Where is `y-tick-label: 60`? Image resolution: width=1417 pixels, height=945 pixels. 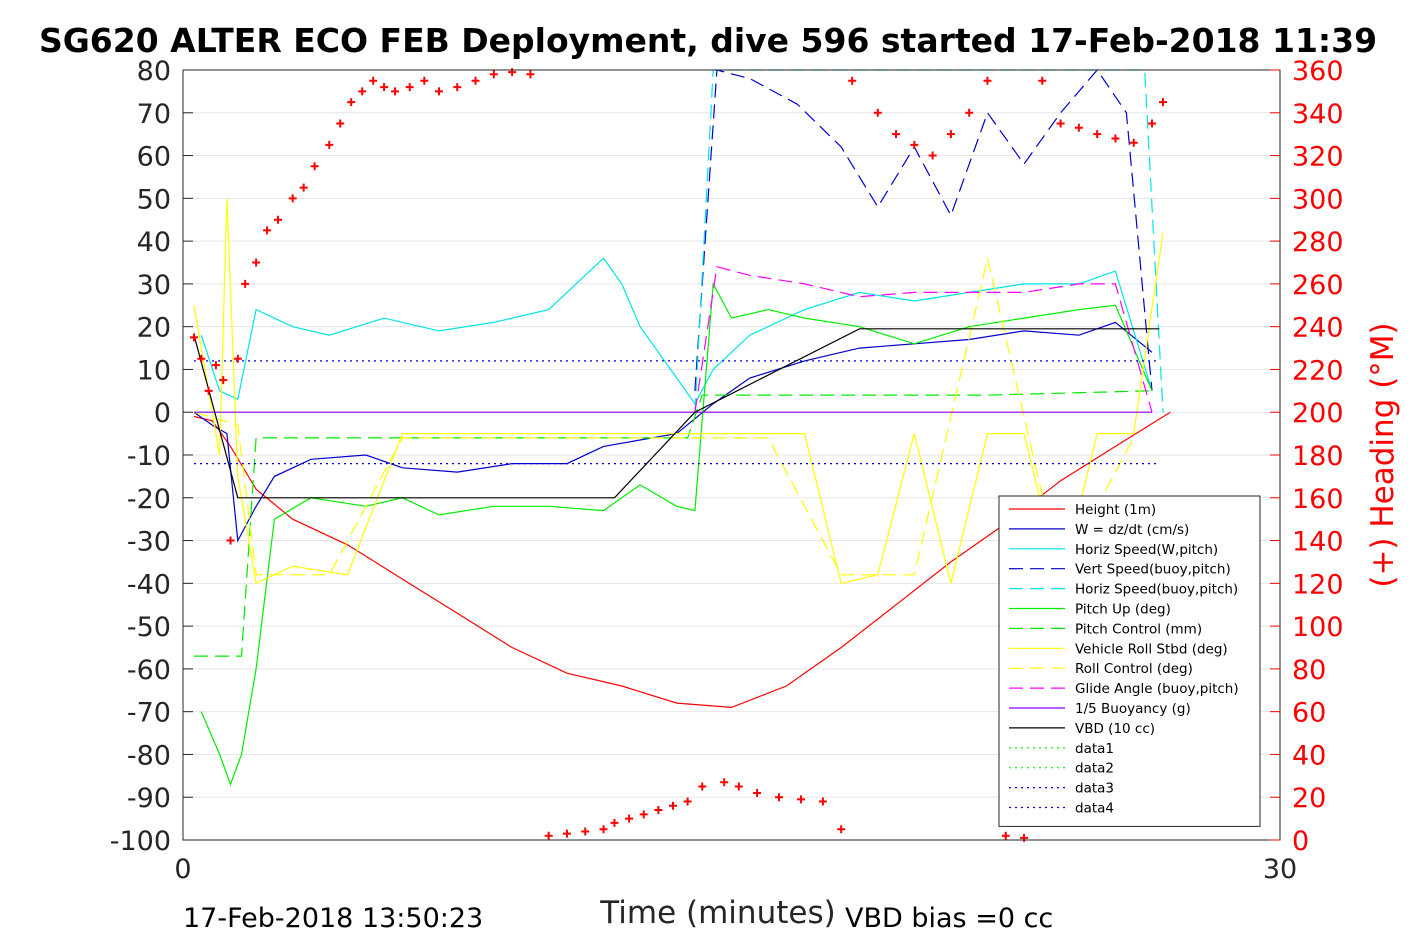
y-tick-label: 60 is located at coordinates (154, 157).